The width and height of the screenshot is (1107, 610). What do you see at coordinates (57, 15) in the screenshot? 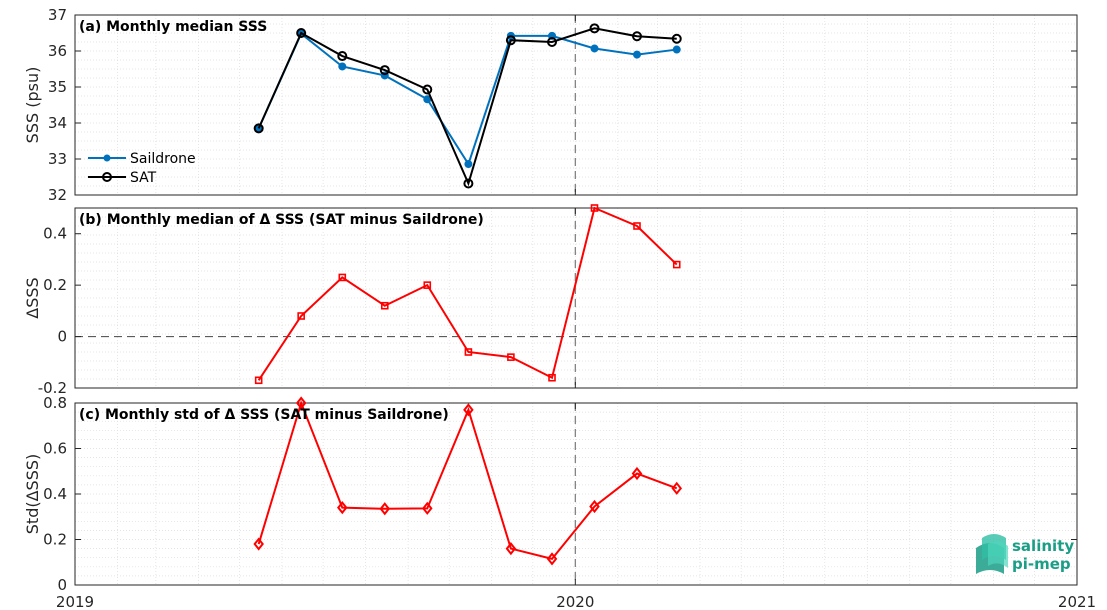
I see `y-tick-label: 37` at bounding box center [57, 15].